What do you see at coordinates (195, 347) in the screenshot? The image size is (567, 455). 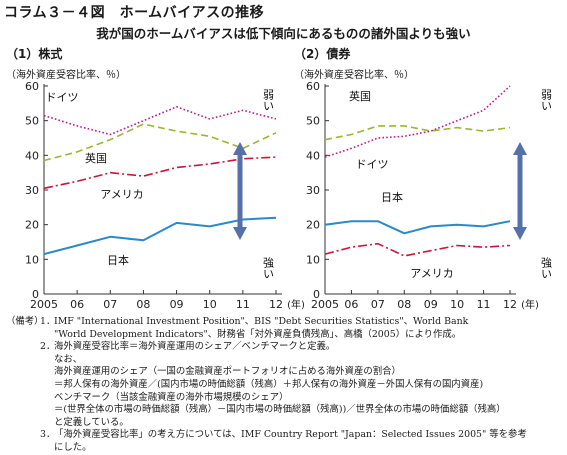 I see `note-text: 海外資産受容比率＝海外資産運用のシェア／ベンチマークと定義。` at bounding box center [195, 347].